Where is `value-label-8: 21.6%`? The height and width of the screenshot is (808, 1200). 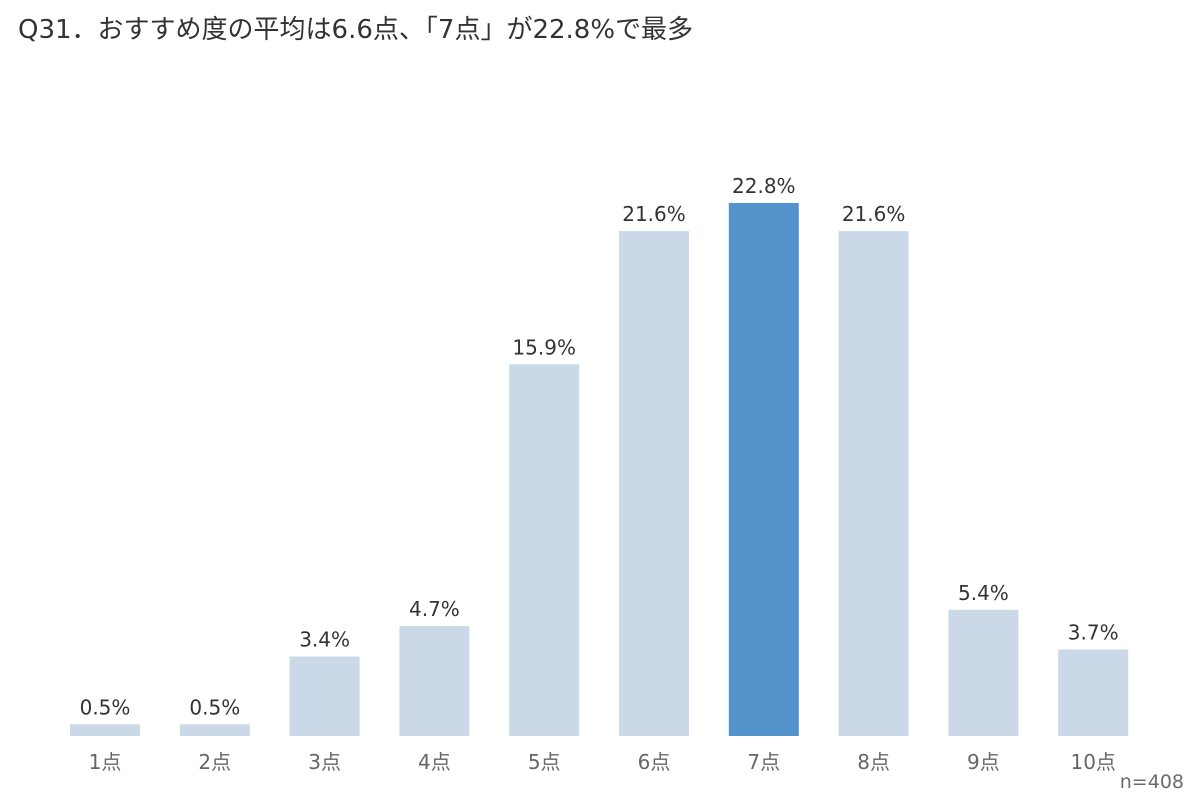
value-label-8: 21.6% is located at coordinates (874, 214).